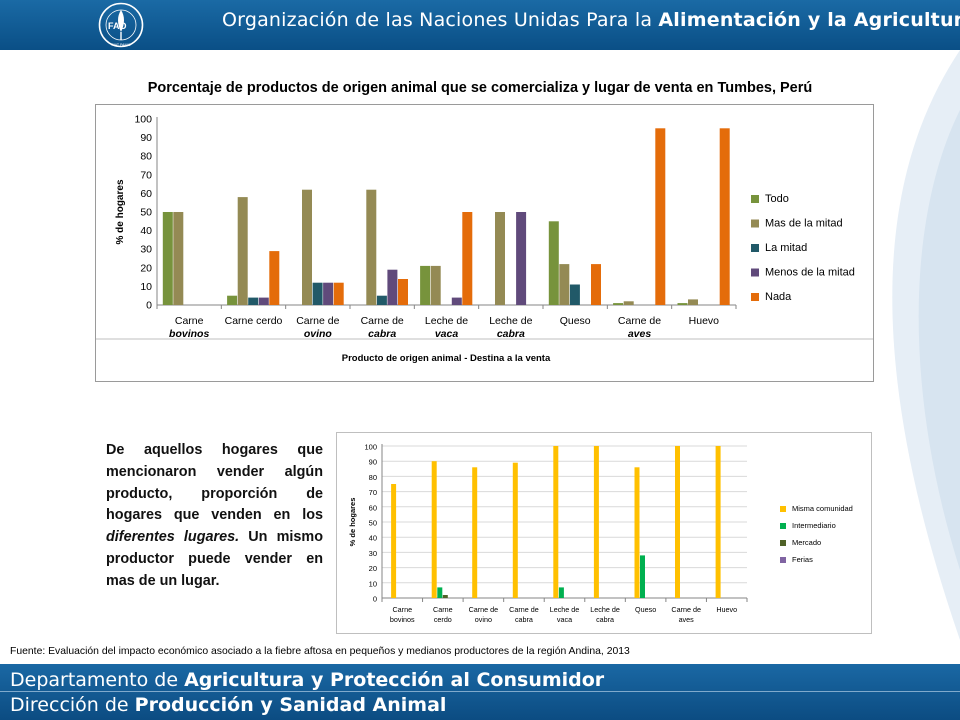 This screenshot has width=960, height=720. What do you see at coordinates (926, 345) in the screenshot?
I see `decorative-swoosh` at bounding box center [926, 345].